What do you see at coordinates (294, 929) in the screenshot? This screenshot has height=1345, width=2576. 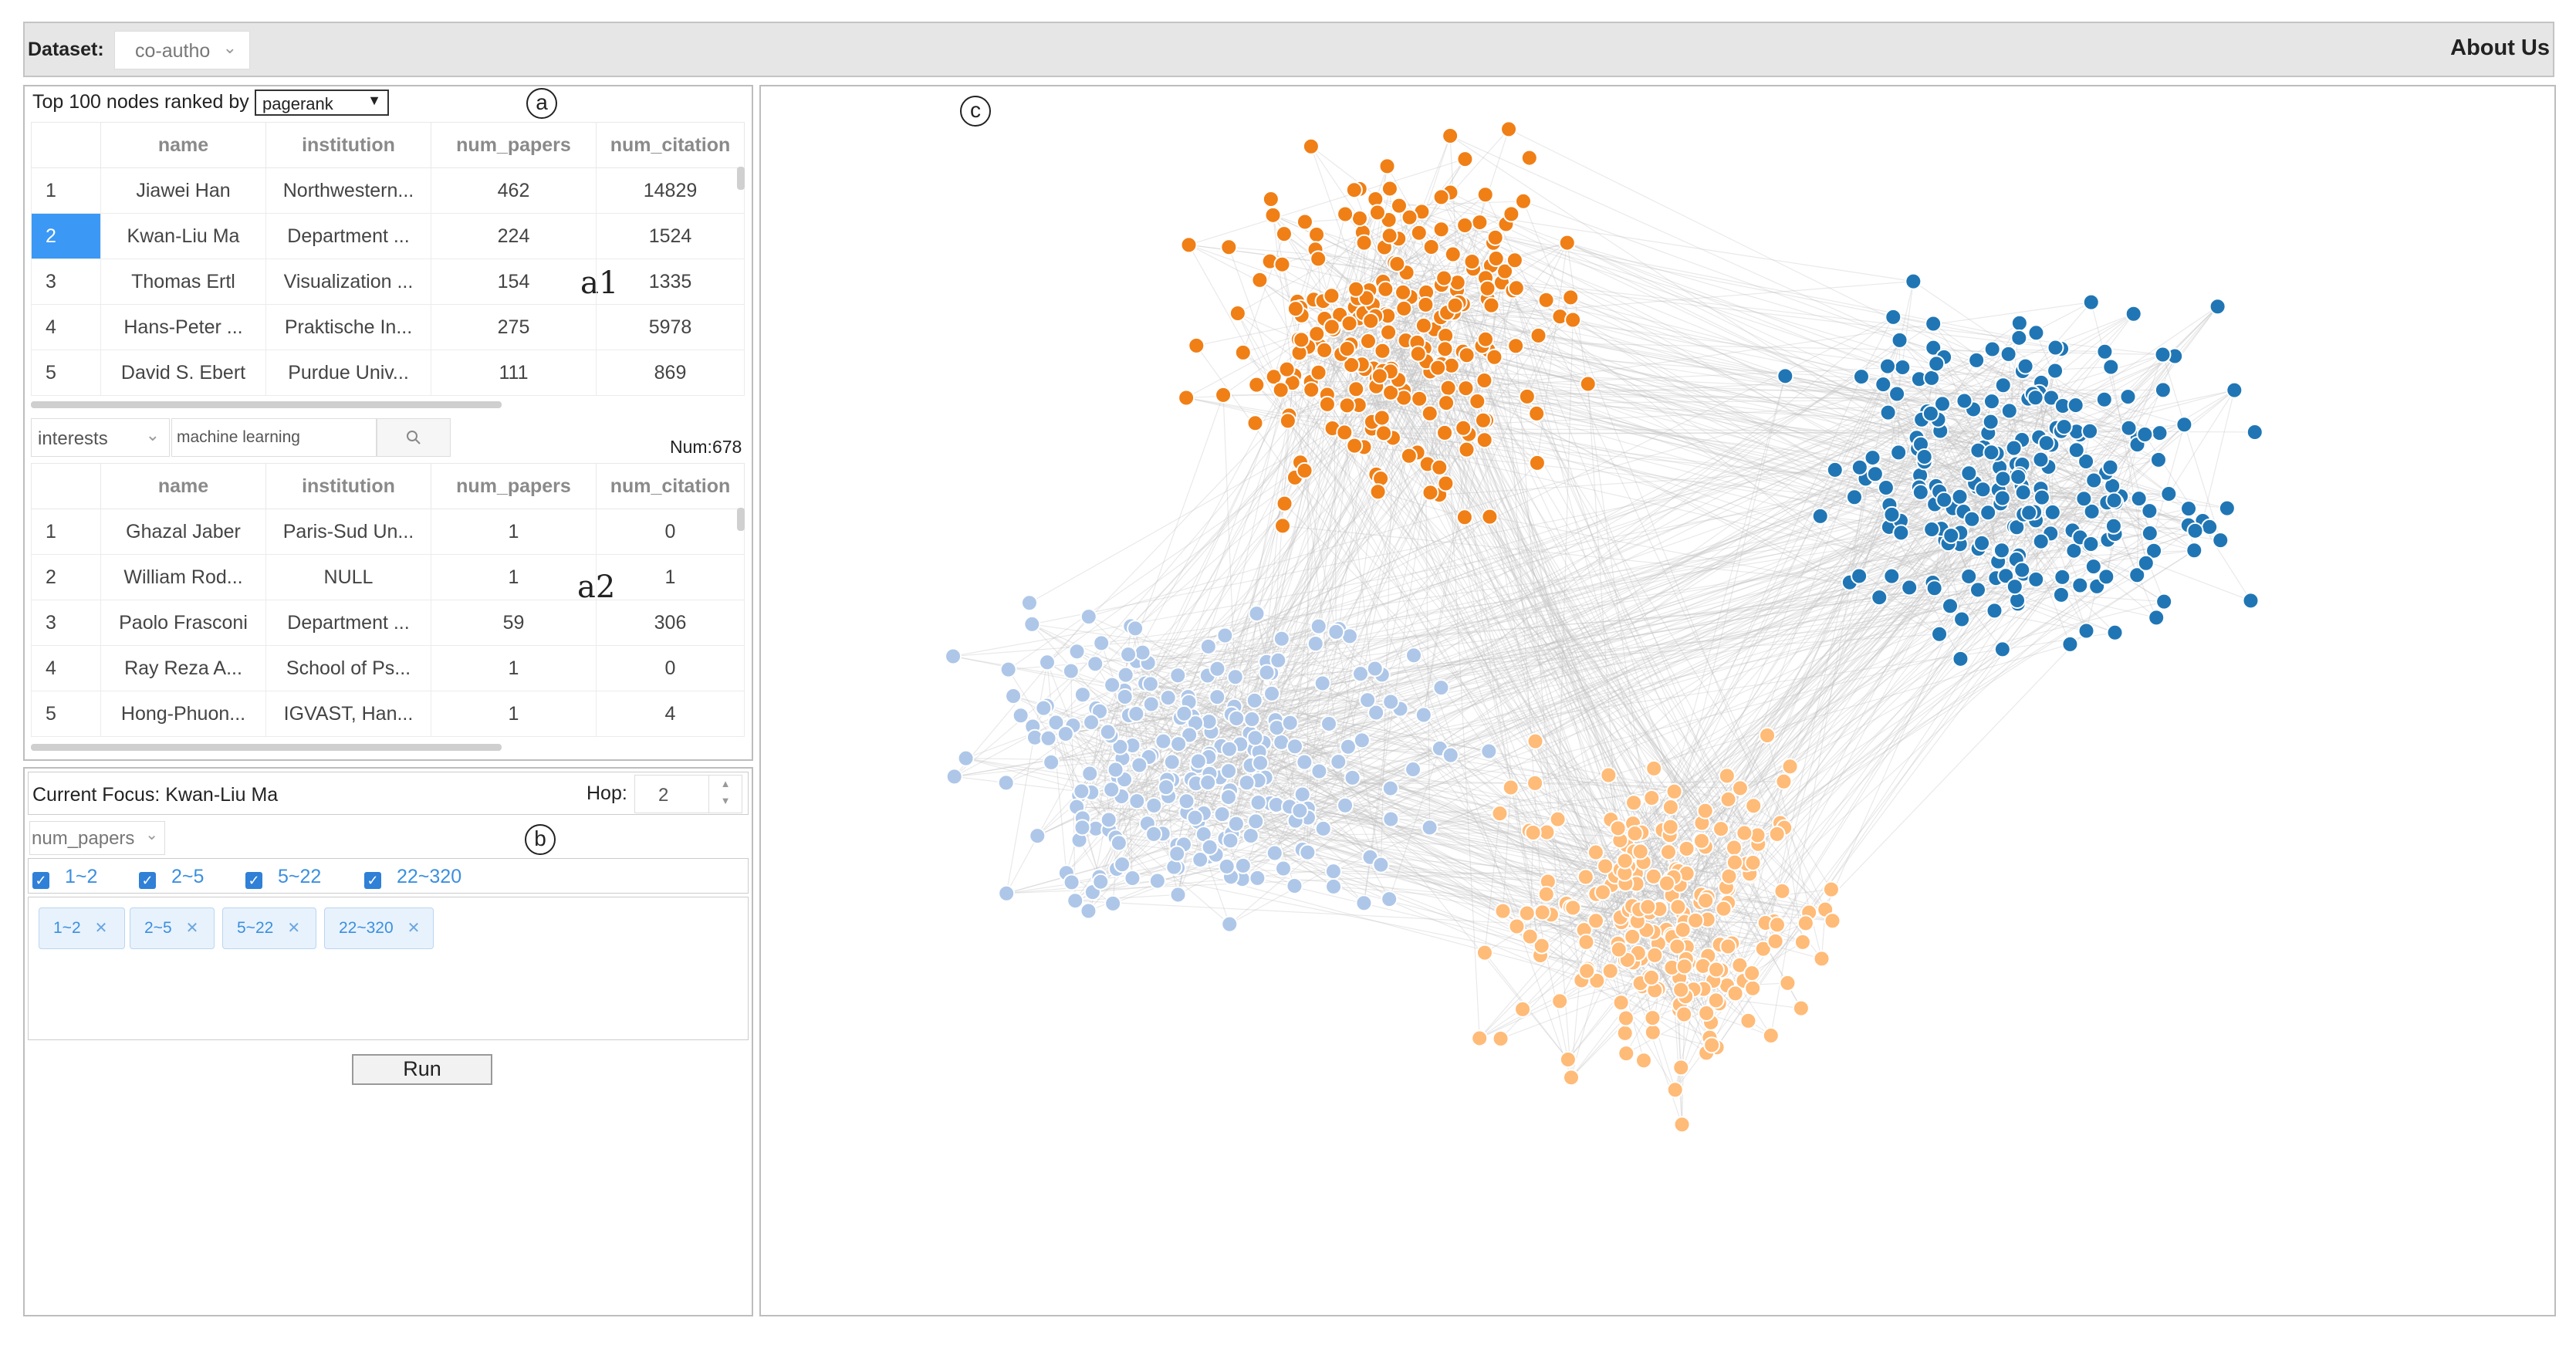 I see `close-icon: ✕` at bounding box center [294, 929].